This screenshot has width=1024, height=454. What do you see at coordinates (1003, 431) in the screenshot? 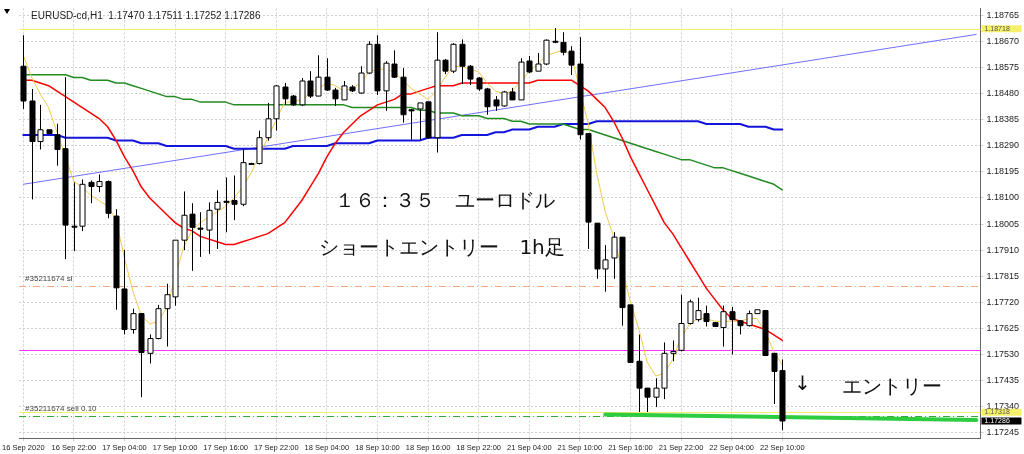
I see `y-tick-label: 1.17245` at bounding box center [1003, 431].